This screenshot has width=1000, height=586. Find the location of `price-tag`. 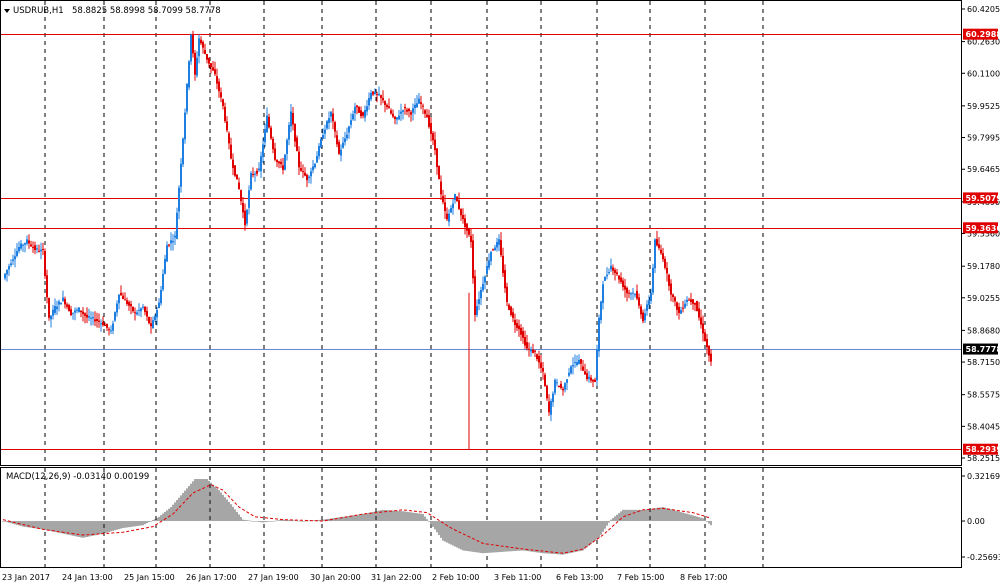

price-tag is located at coordinates (980, 198).